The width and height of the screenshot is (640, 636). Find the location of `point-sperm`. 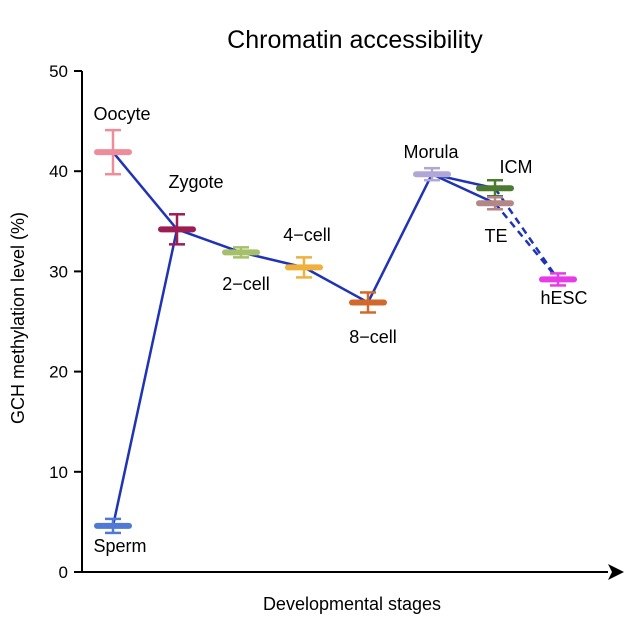

point-sperm is located at coordinates (113, 526).